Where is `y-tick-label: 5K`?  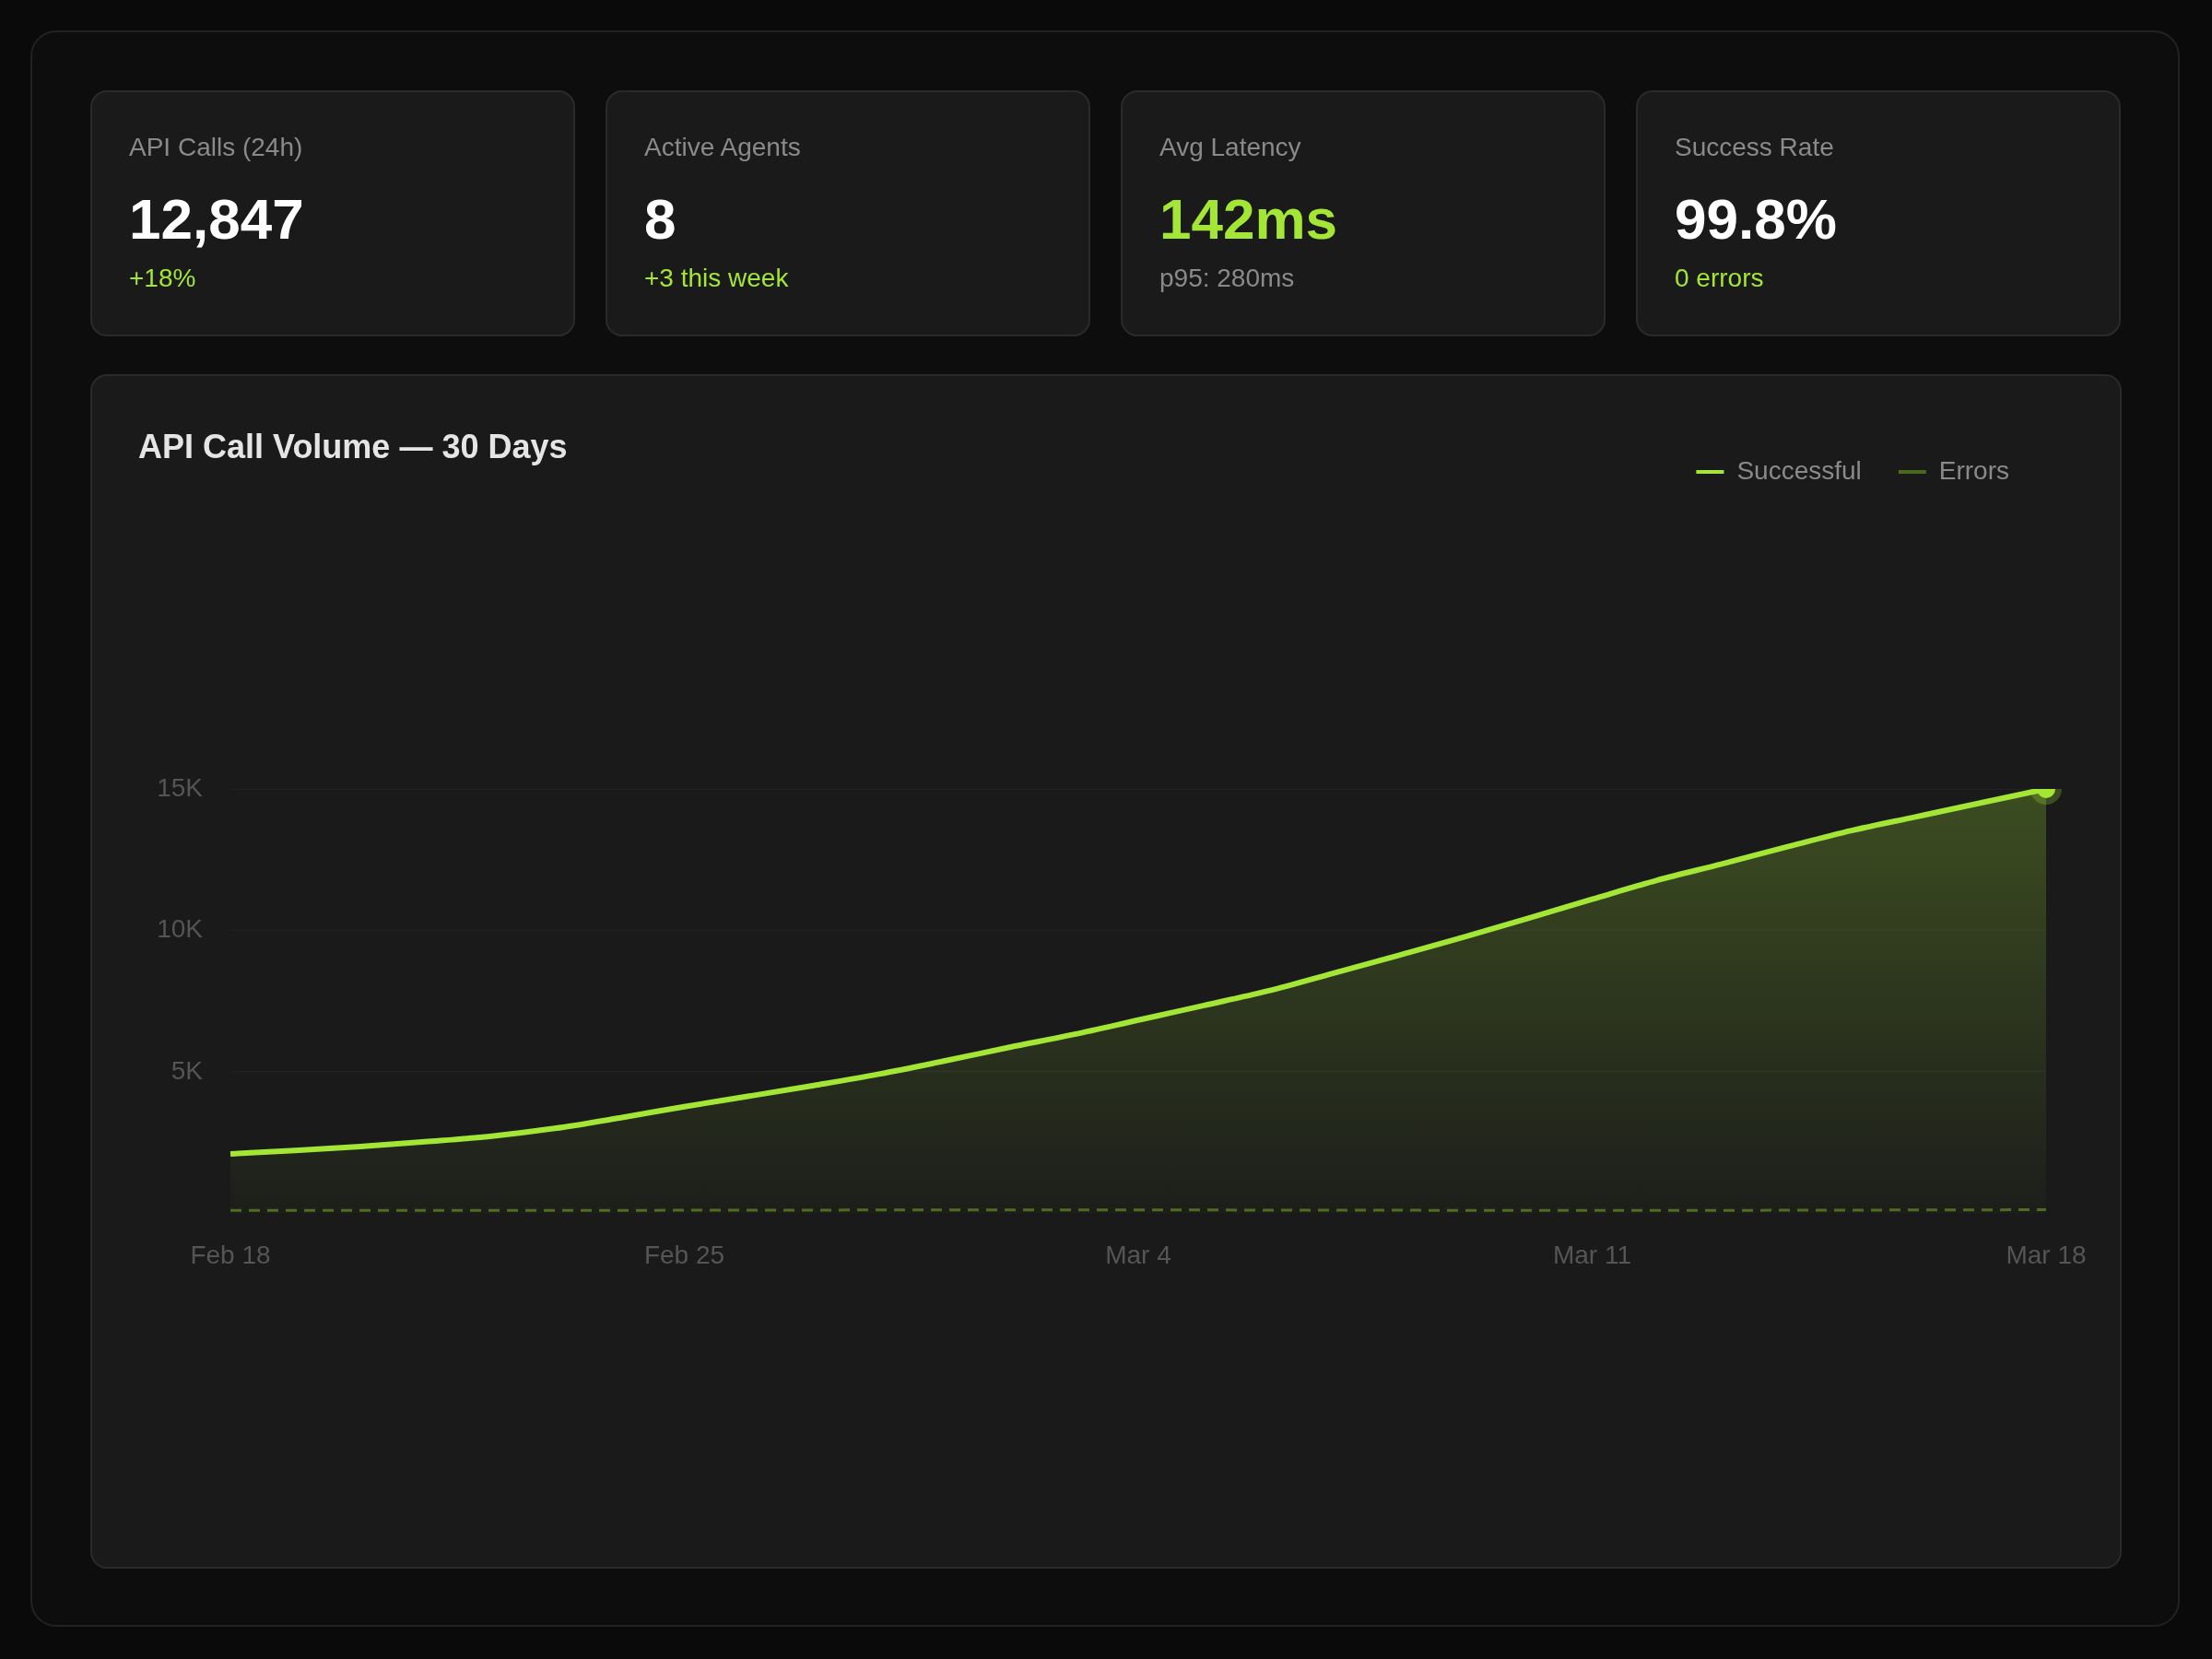
y-tick-label: 5K is located at coordinates (187, 1070).